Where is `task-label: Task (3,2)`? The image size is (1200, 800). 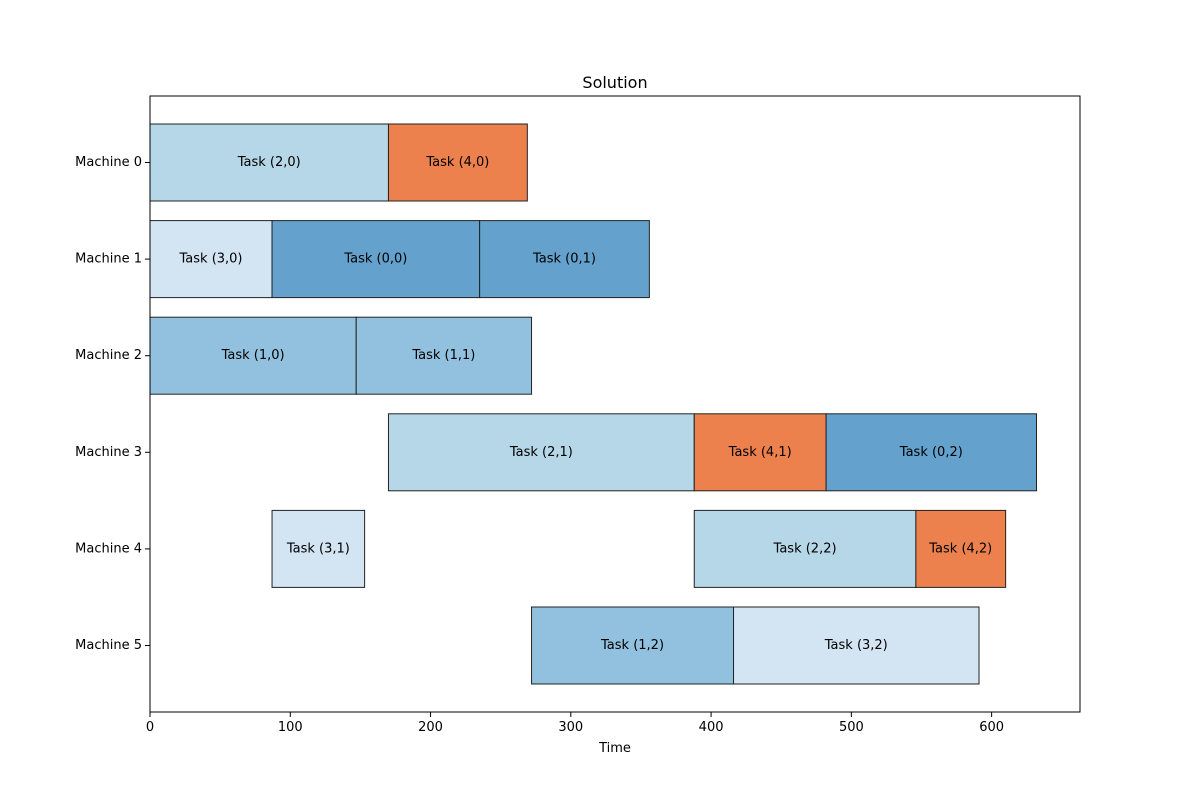
task-label: Task (3,2) is located at coordinates (856, 645).